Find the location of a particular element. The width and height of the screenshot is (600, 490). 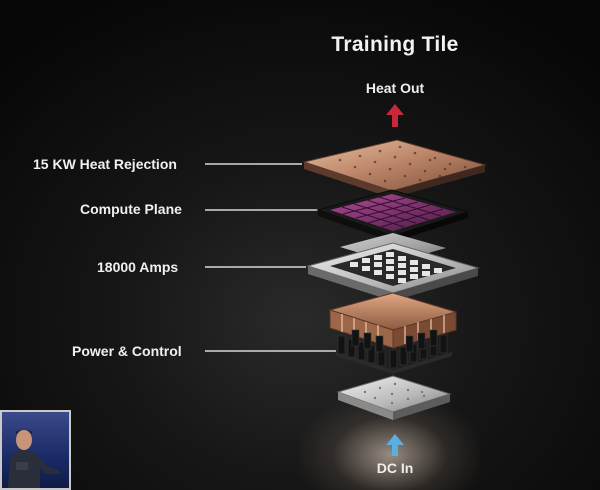

dc-input-plate is located at coordinates (394, 397).